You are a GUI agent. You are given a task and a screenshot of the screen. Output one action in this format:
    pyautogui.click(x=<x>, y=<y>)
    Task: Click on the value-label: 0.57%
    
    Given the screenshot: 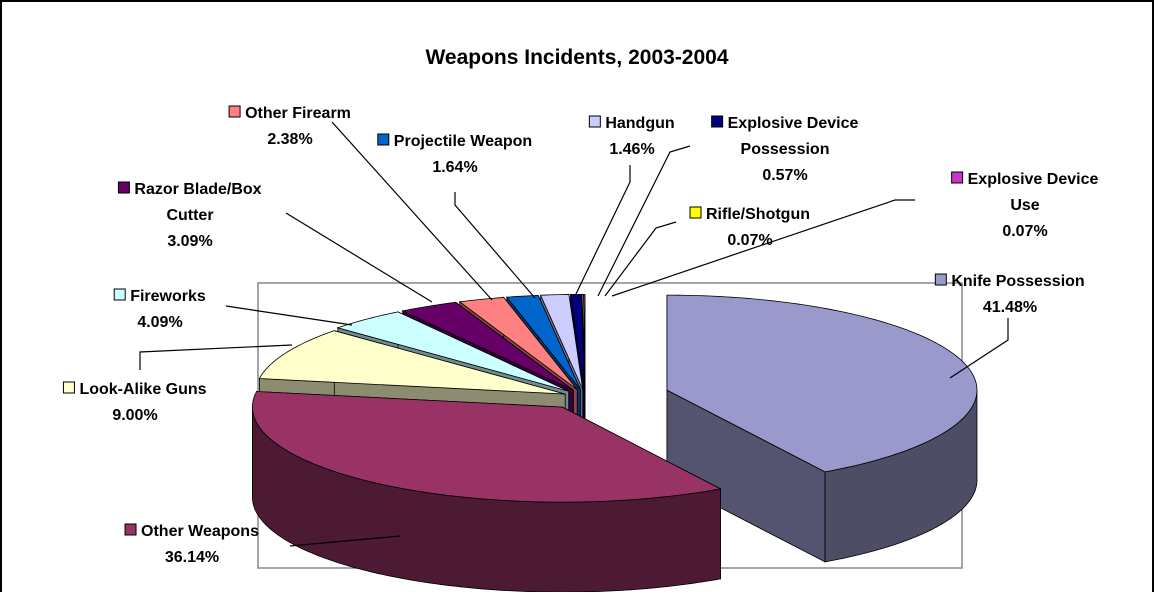 What is the action you would take?
    pyautogui.click(x=784, y=175)
    